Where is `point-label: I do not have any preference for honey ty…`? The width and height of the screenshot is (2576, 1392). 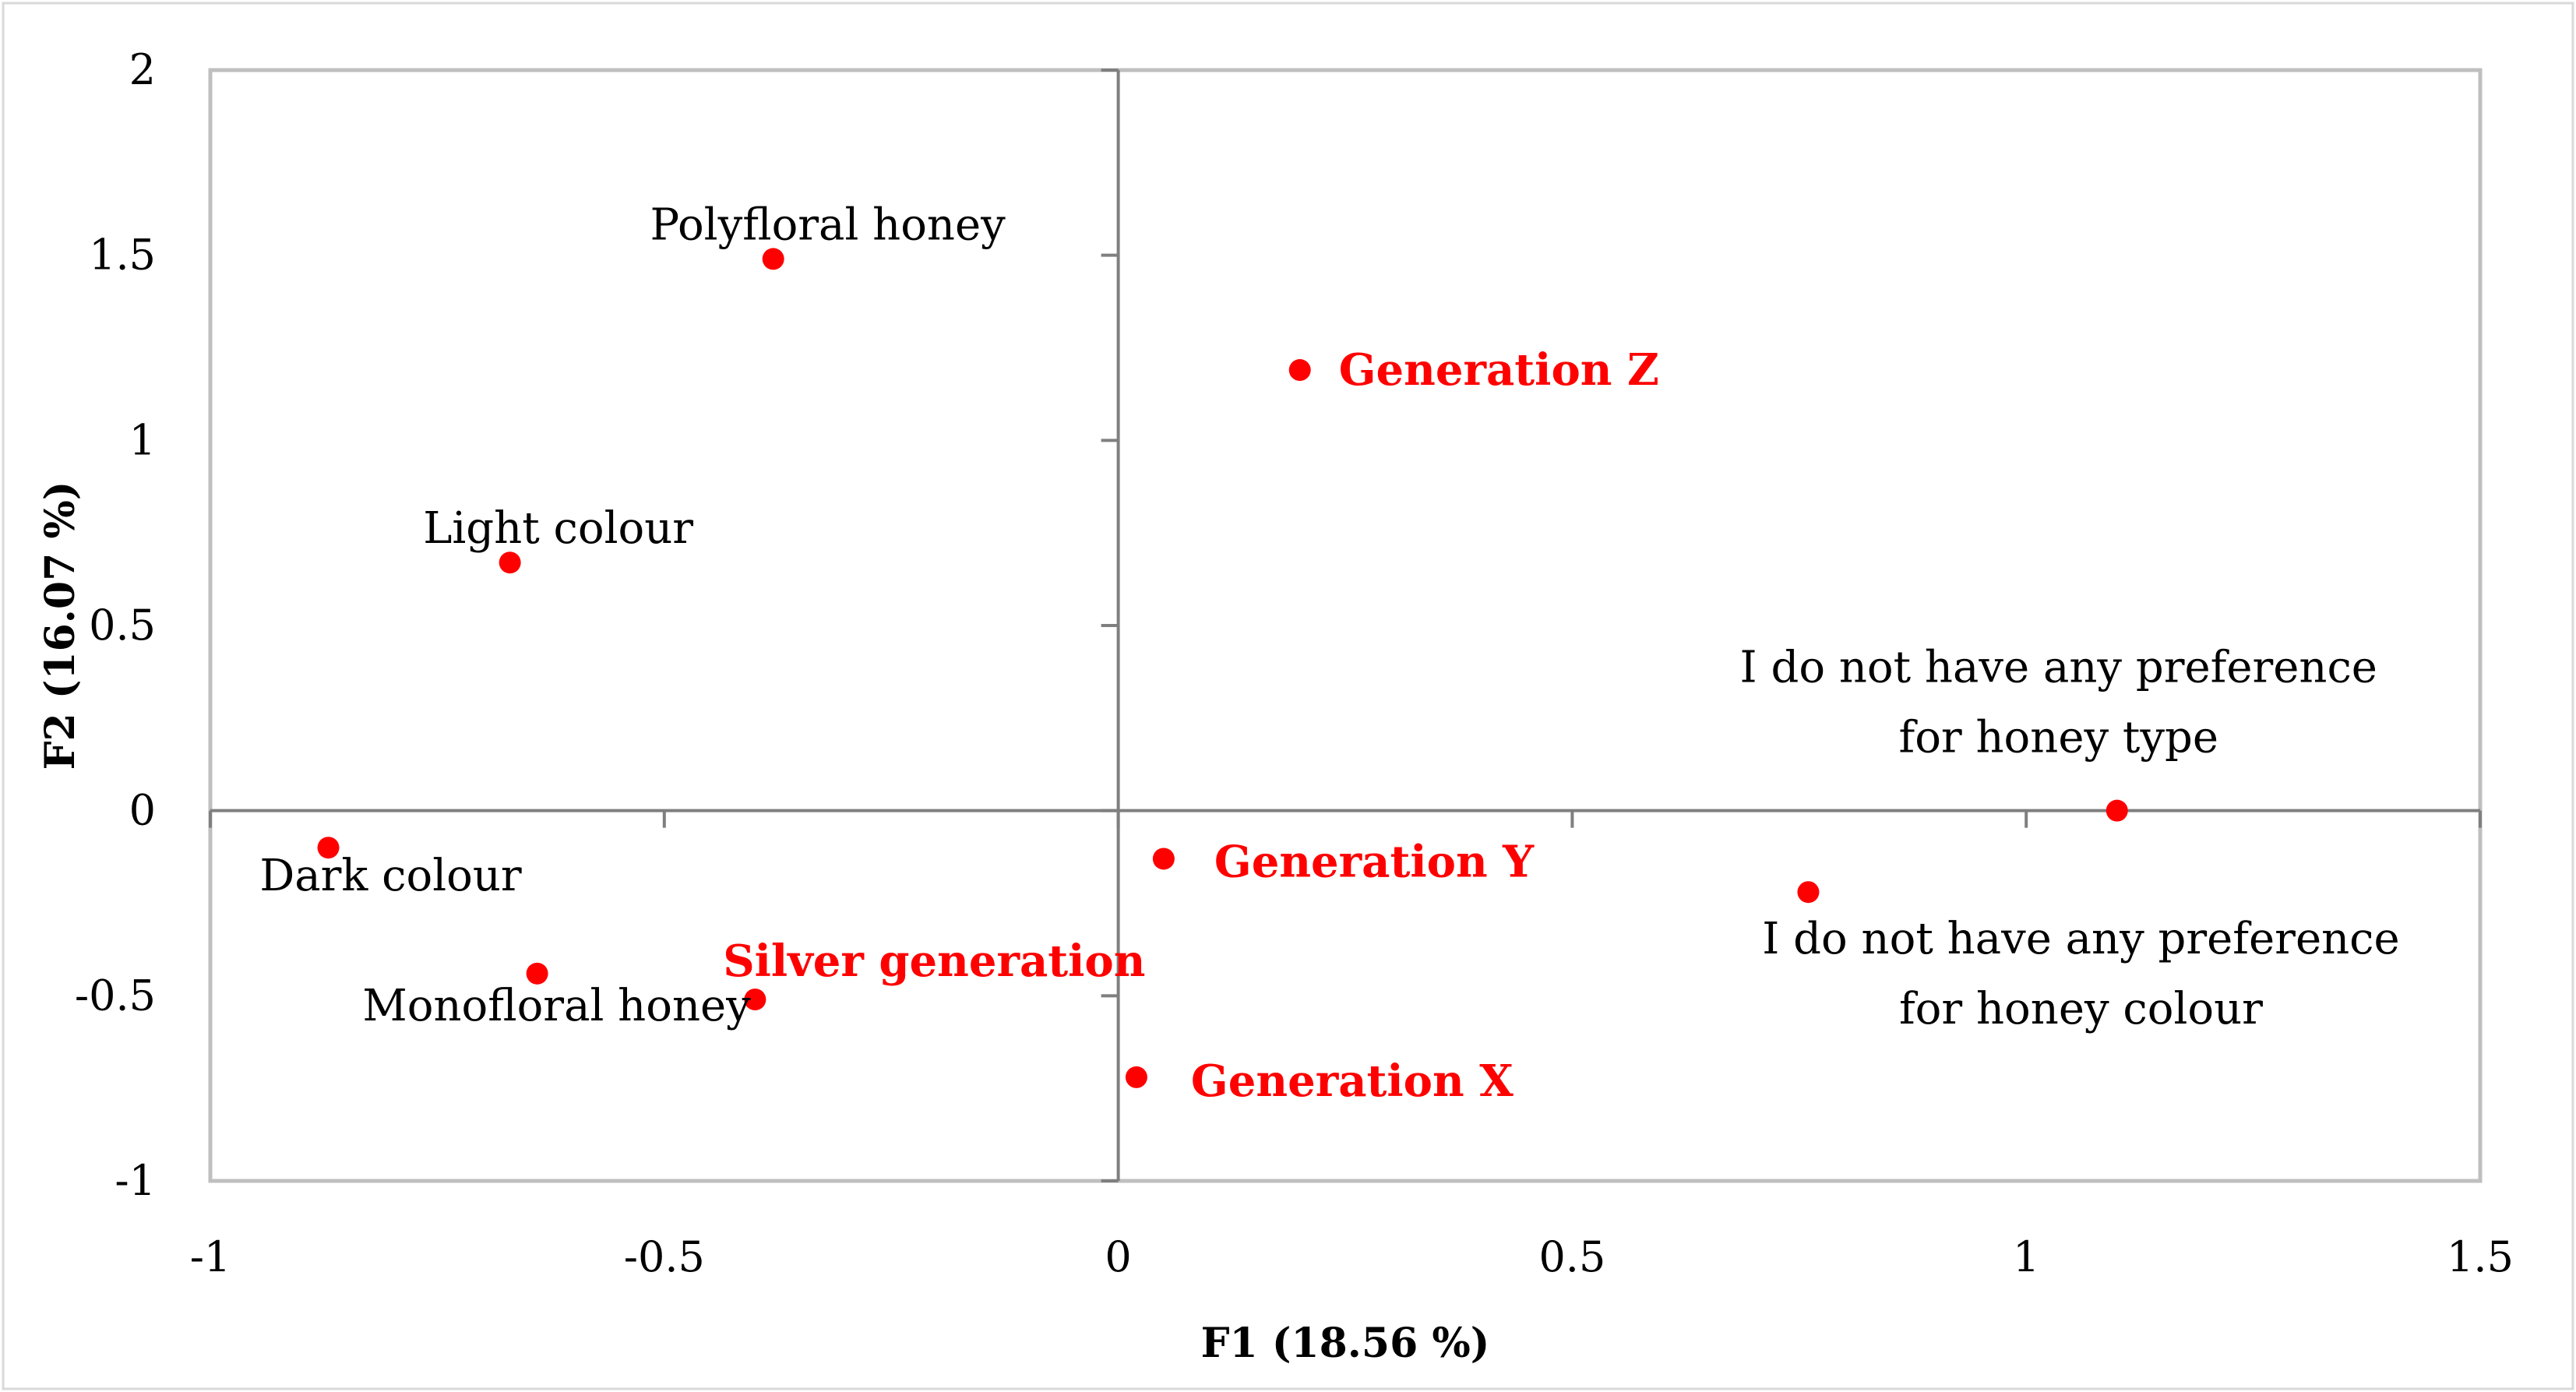
point-label: I do not have any preference for honey ty… is located at coordinates (2058, 703).